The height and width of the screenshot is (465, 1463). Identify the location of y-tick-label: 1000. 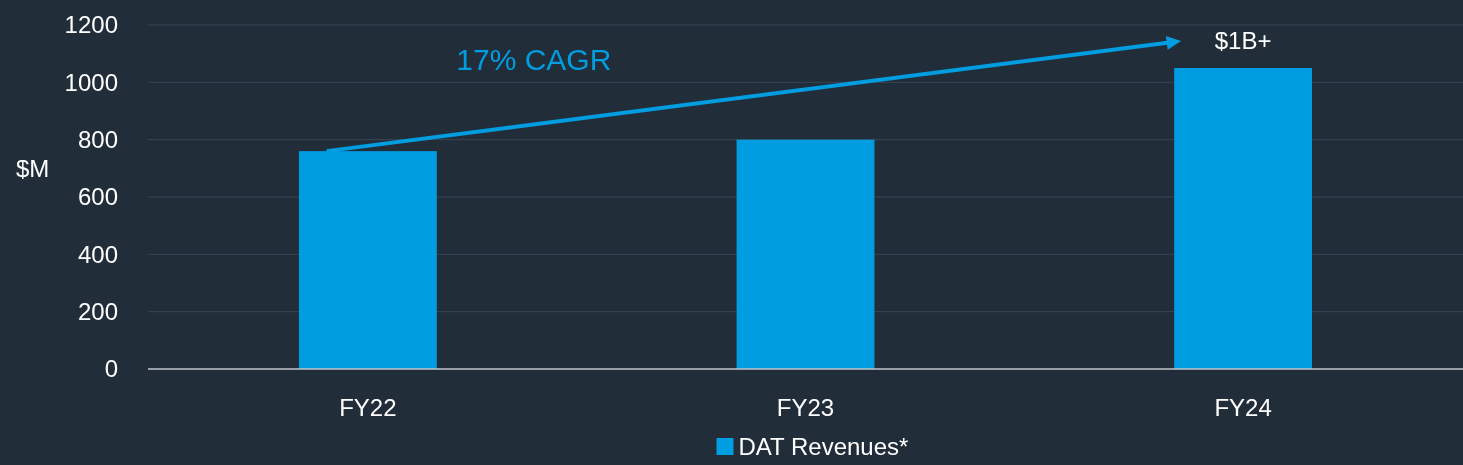
(91, 82).